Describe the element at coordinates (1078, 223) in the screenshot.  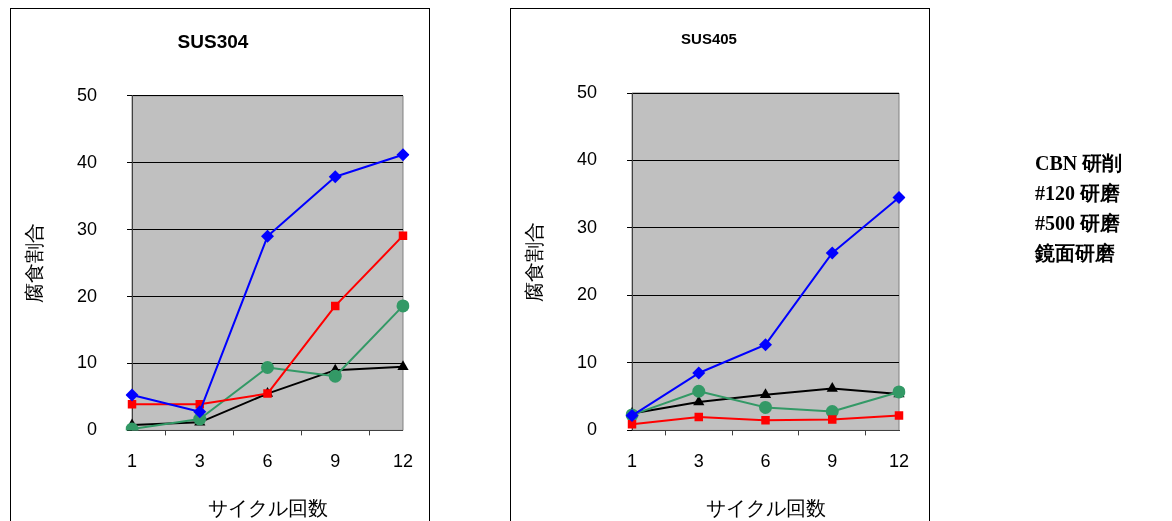
I see `text: #500 研磨` at that location.